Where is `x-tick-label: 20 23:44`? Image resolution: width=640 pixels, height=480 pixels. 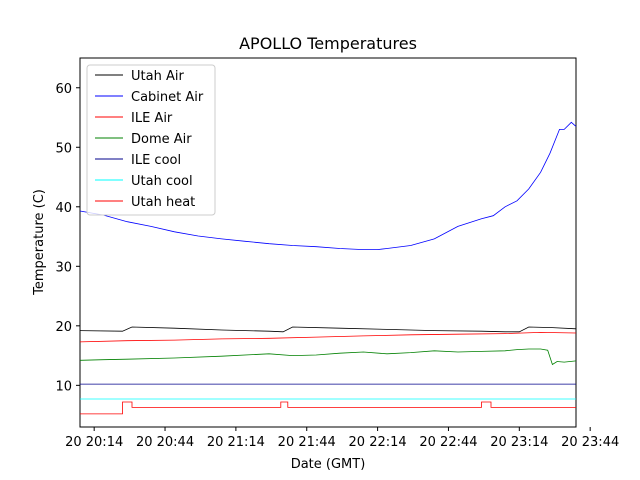 x-tick-label: 20 23:44 is located at coordinates (590, 442).